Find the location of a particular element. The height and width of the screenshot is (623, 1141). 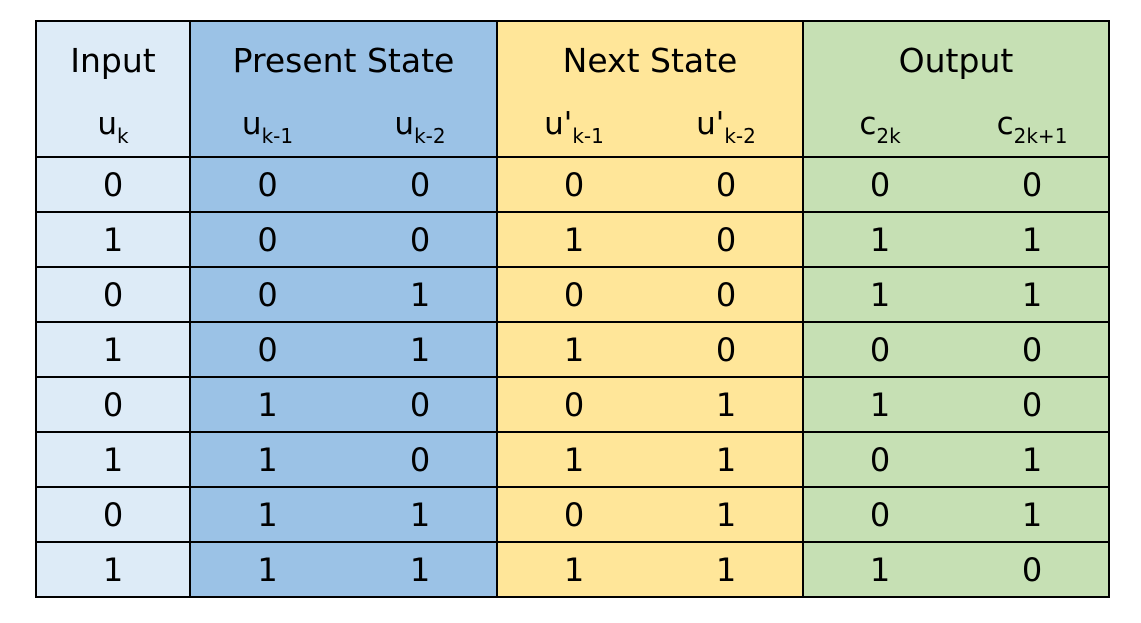

var-u-k-2: uk-2 is located at coordinates (421, 128).